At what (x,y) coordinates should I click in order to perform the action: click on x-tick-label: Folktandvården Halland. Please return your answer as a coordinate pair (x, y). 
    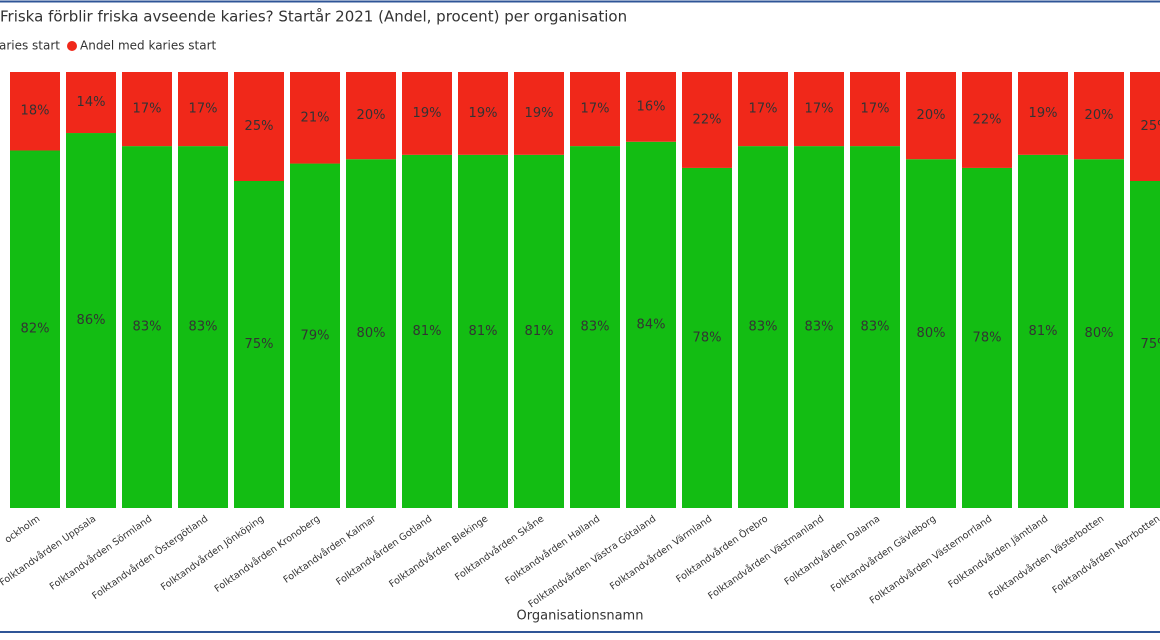
    Looking at the image, I should click on (552, 550).